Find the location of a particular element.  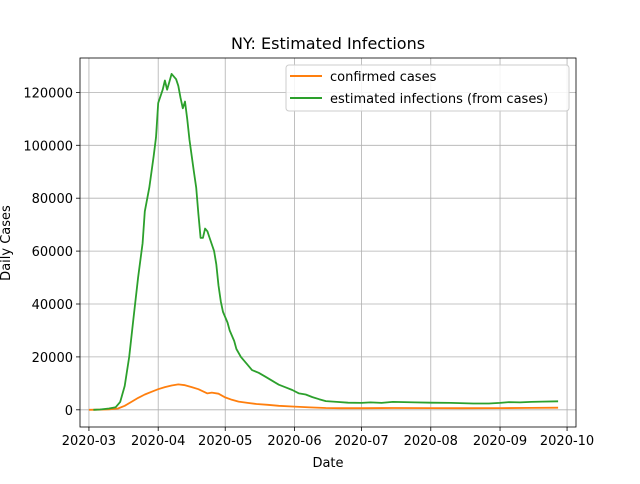

legend-label-confirmed: confirmed cases is located at coordinates (383, 77).